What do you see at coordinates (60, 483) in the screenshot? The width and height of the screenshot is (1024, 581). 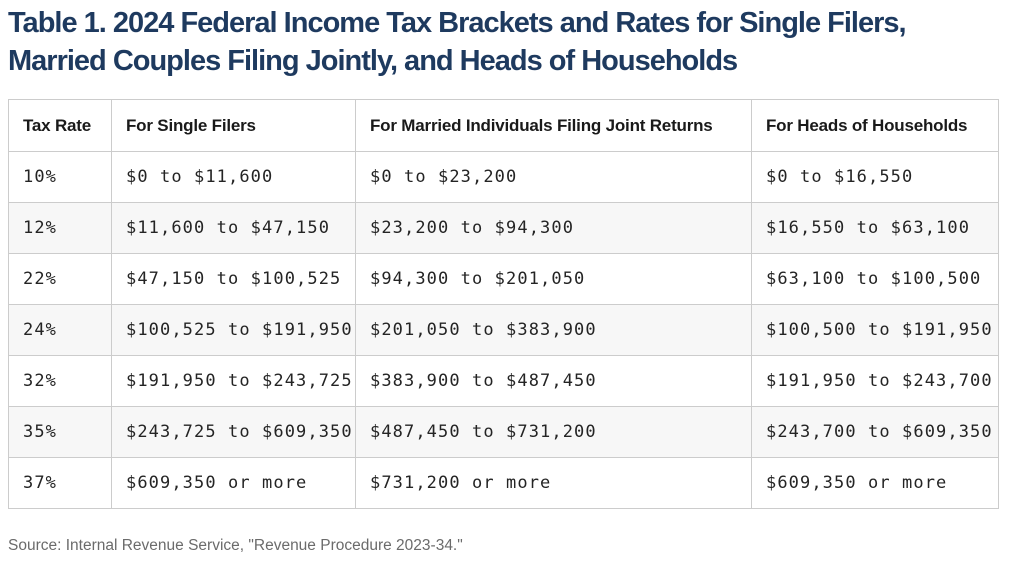 I see `tax-rate-cell: 37%` at bounding box center [60, 483].